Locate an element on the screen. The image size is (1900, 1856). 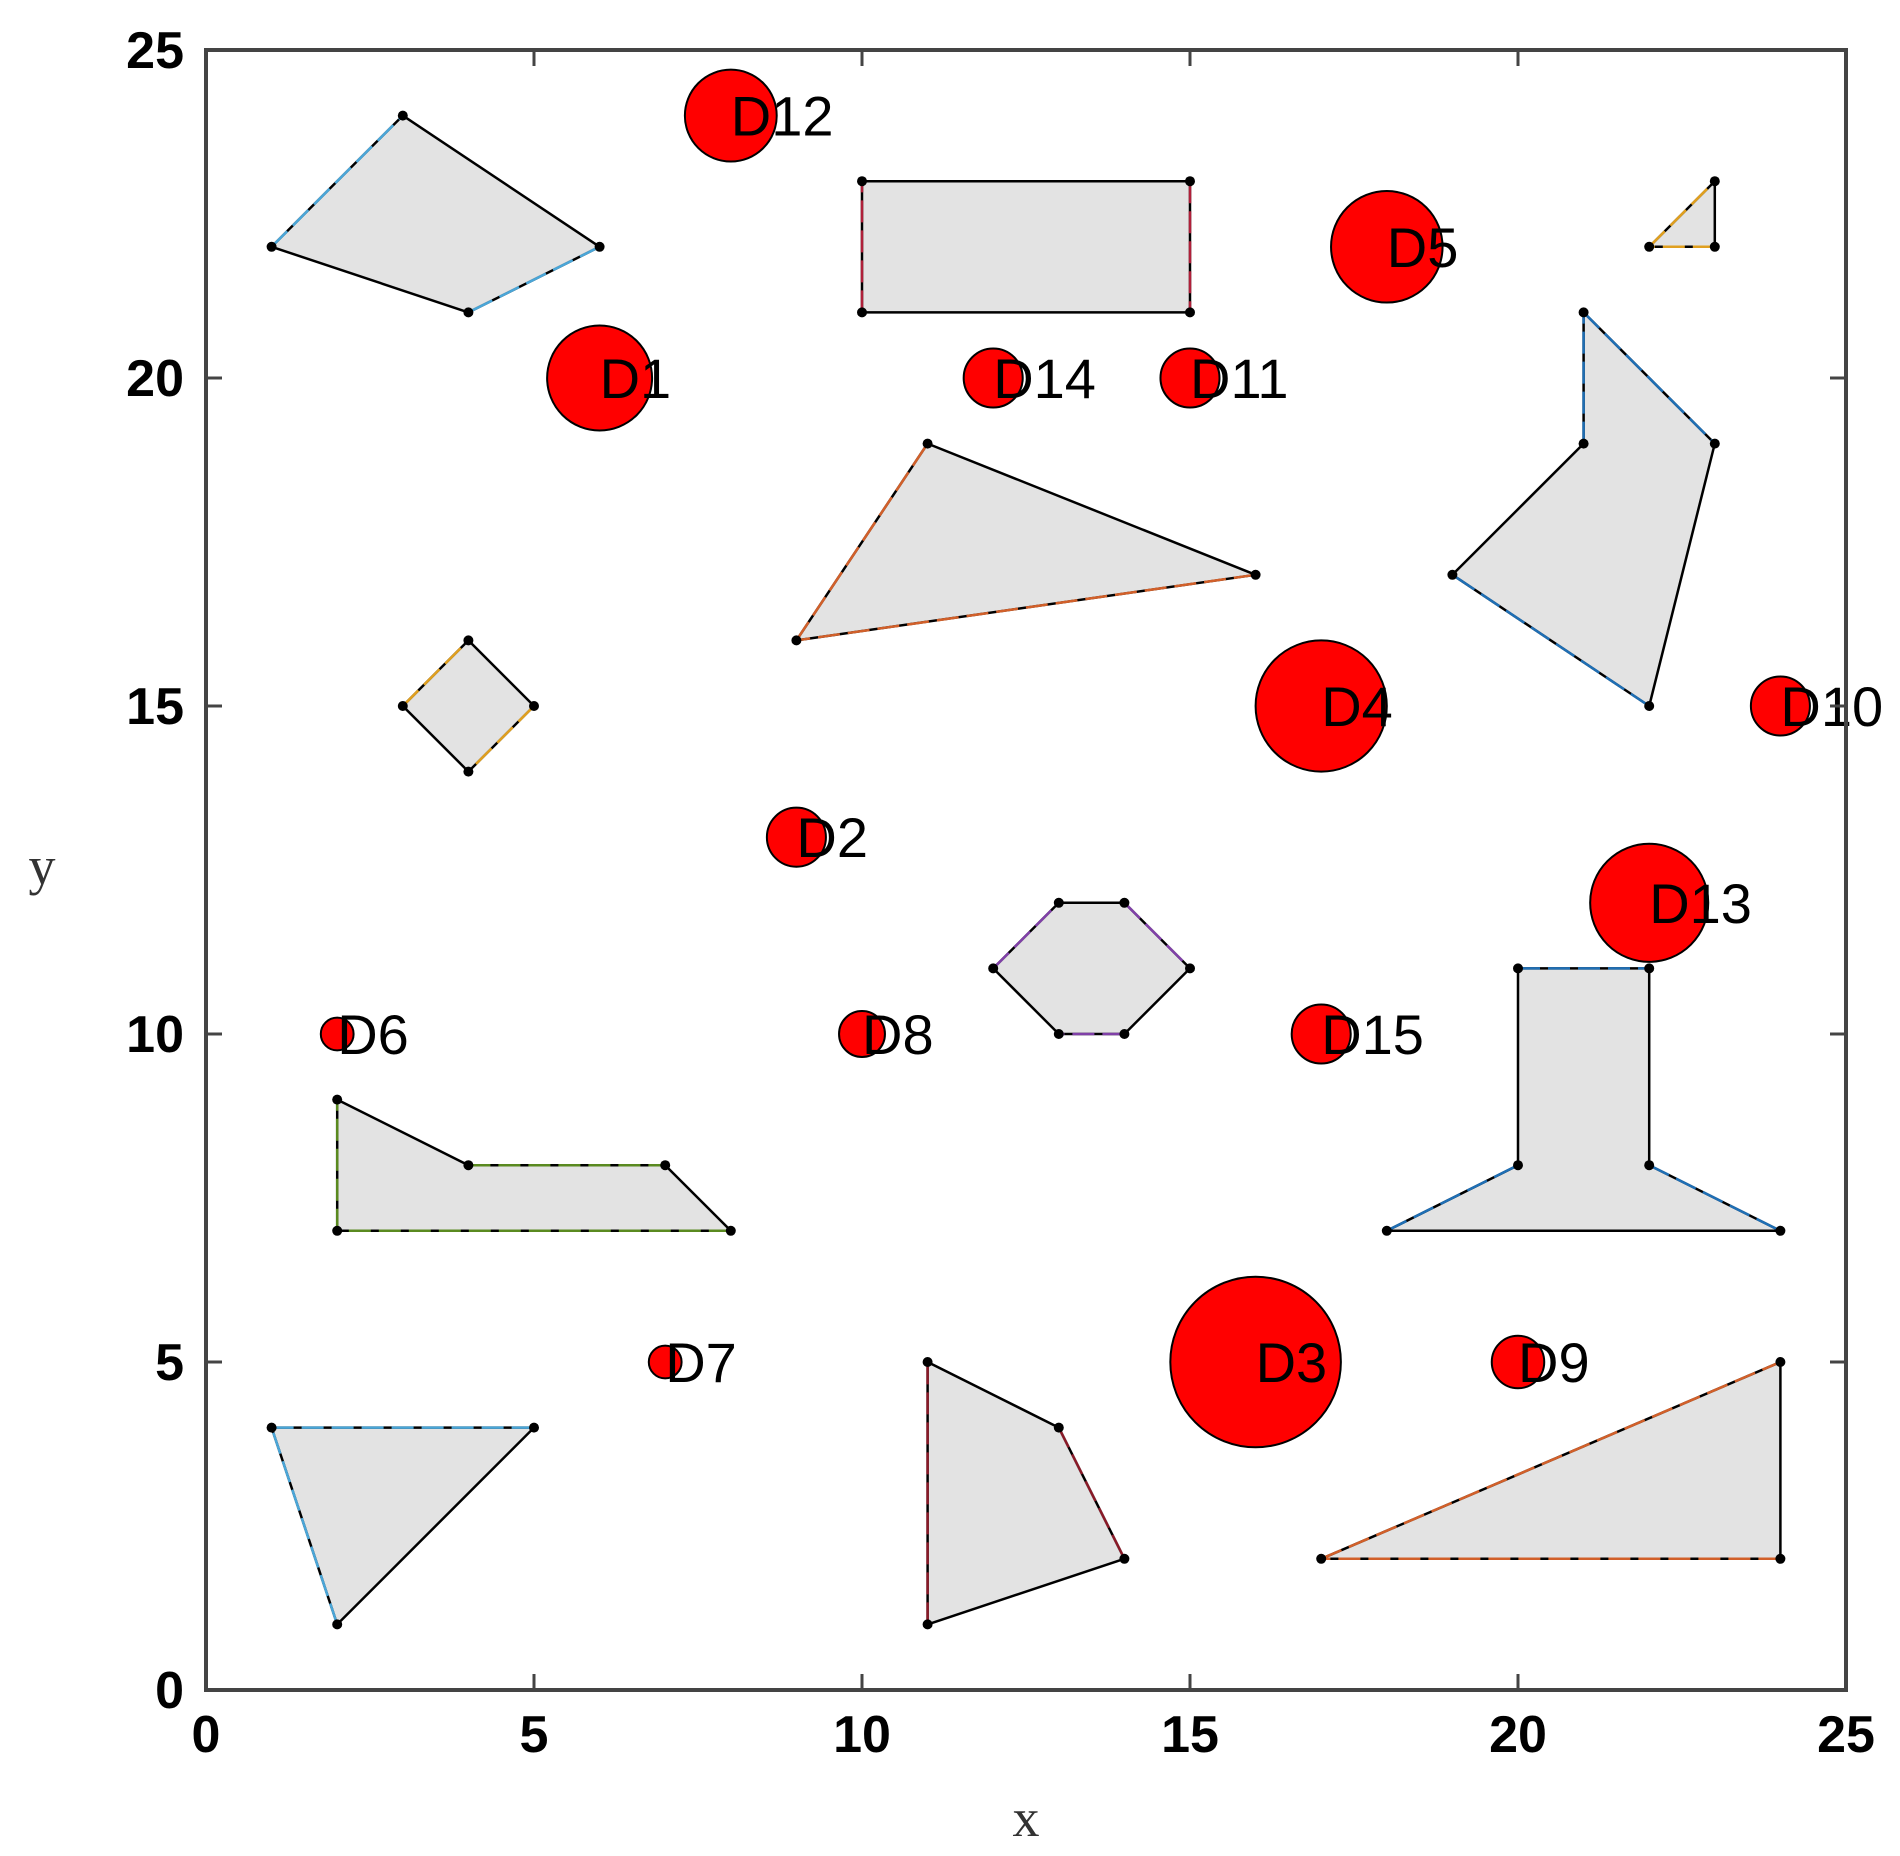
disc-label: D11 is located at coordinates (1239, 378).